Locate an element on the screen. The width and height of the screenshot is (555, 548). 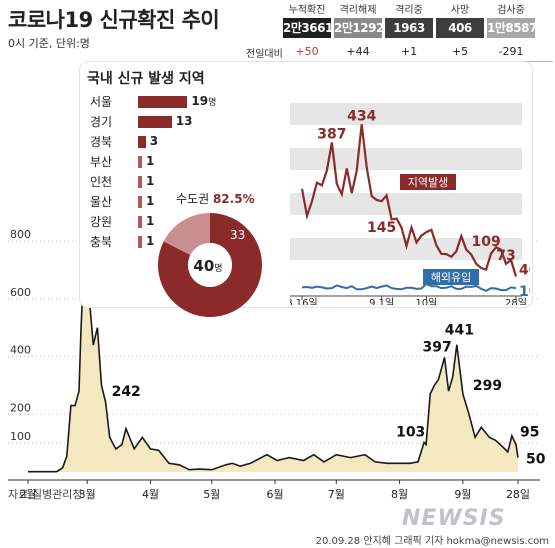
region-name: 경기 is located at coordinates (101, 122).